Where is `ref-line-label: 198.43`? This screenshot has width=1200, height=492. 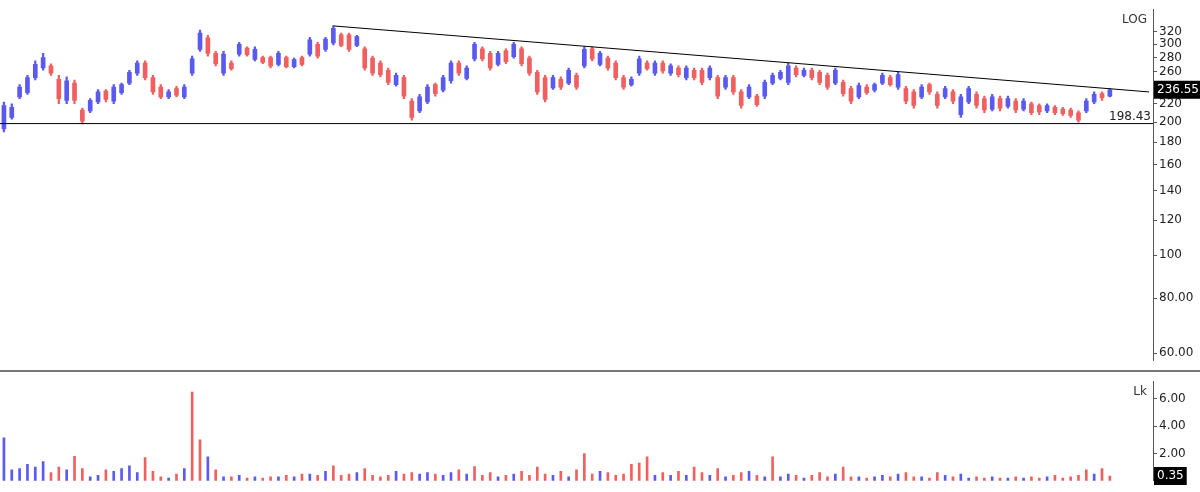 ref-line-label: 198.43 is located at coordinates (1130, 115).